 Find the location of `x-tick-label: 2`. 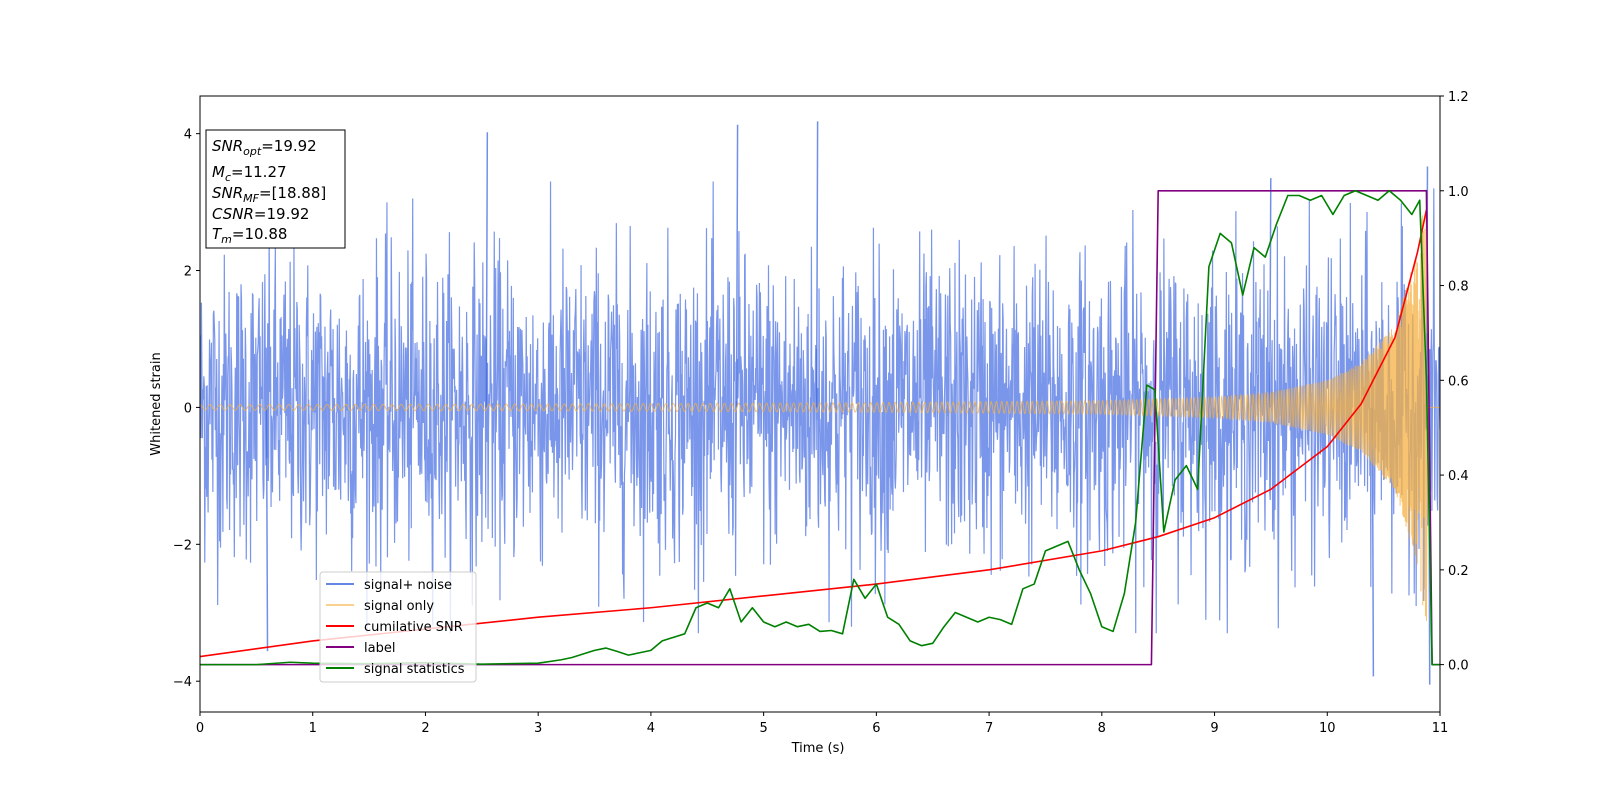

x-tick-label: 2 is located at coordinates (425, 728).